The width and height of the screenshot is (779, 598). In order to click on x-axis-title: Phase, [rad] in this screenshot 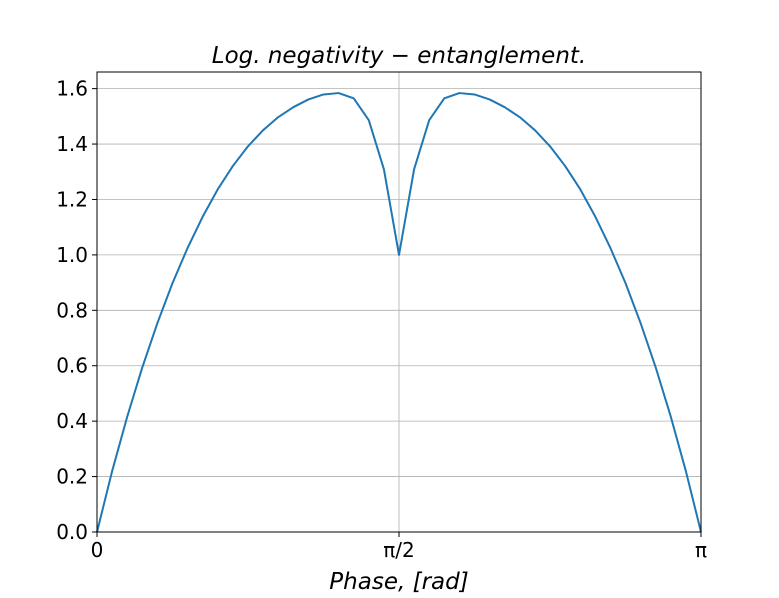, I will do `click(398, 582)`.